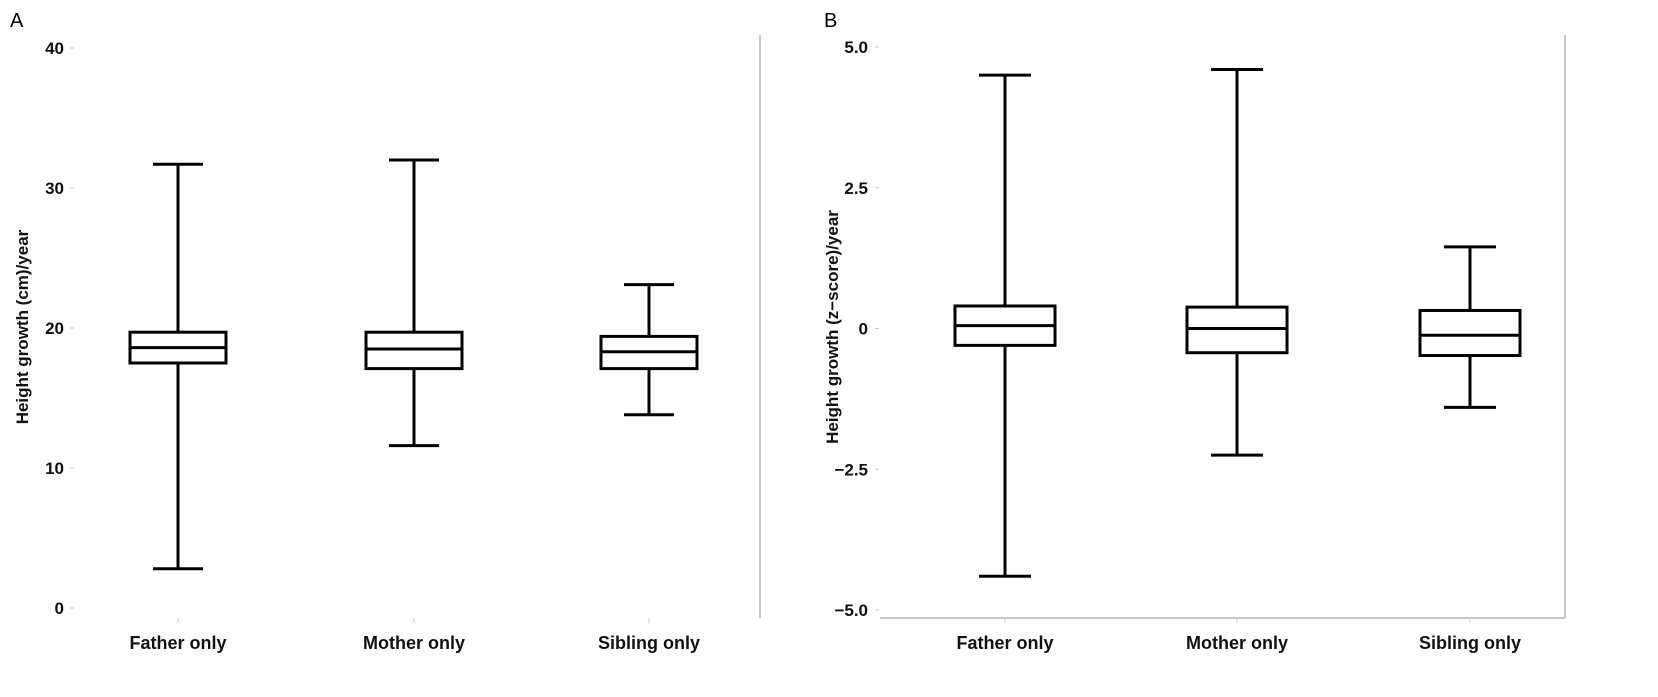 This screenshot has width=1658, height=697. What do you see at coordinates (54, 468) in the screenshot?
I see `y-tick-label: 10` at bounding box center [54, 468].